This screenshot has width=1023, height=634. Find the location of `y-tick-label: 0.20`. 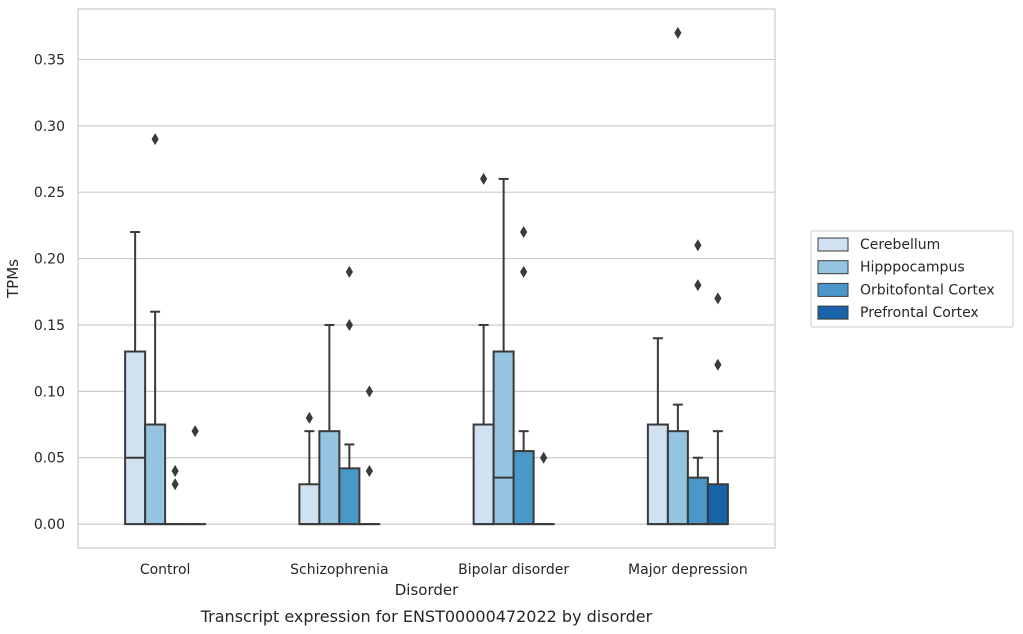

y-tick-label: 0.20 is located at coordinates (49, 260).